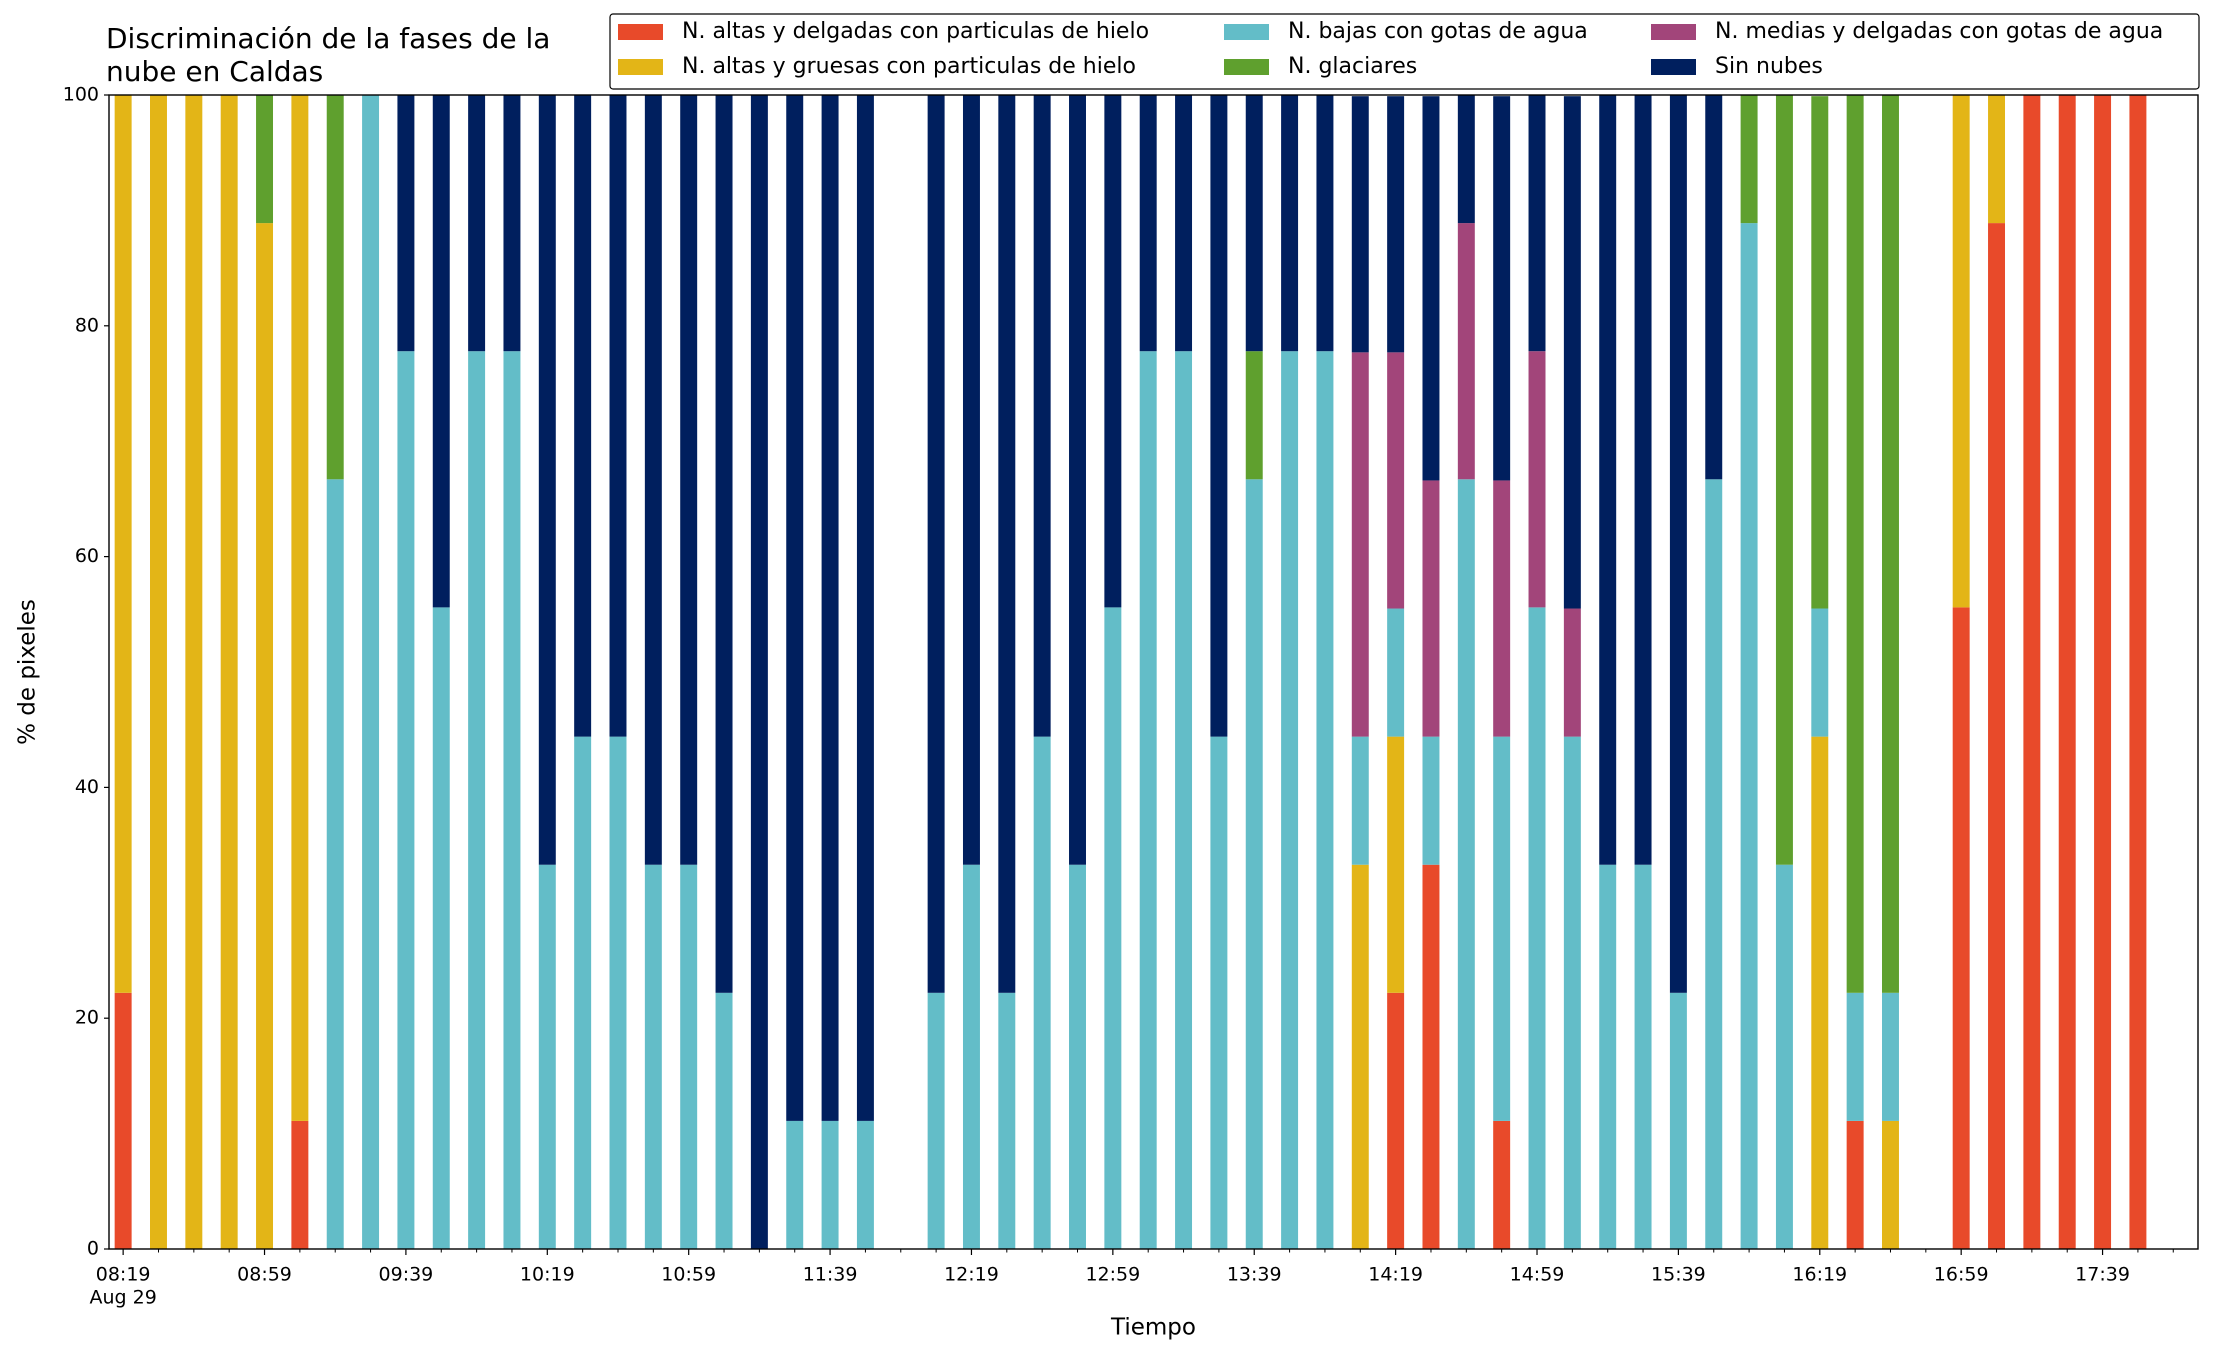  Describe the element at coordinates (1112, 1275) in the screenshot. I see `x-tick-label: 12:59` at that location.